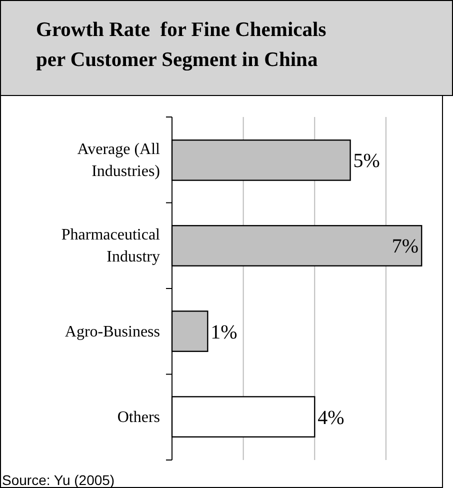 The height and width of the screenshot is (488, 453). I want to click on y-tick-label: Others, so click(138, 417).